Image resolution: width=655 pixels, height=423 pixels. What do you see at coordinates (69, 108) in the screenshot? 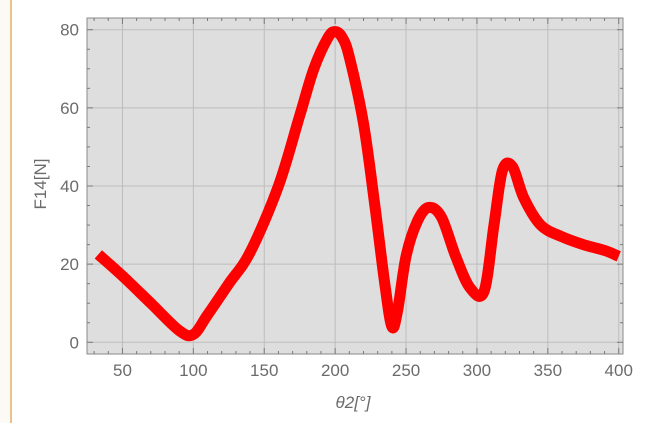
I see `y-tick-label: 60` at bounding box center [69, 108].